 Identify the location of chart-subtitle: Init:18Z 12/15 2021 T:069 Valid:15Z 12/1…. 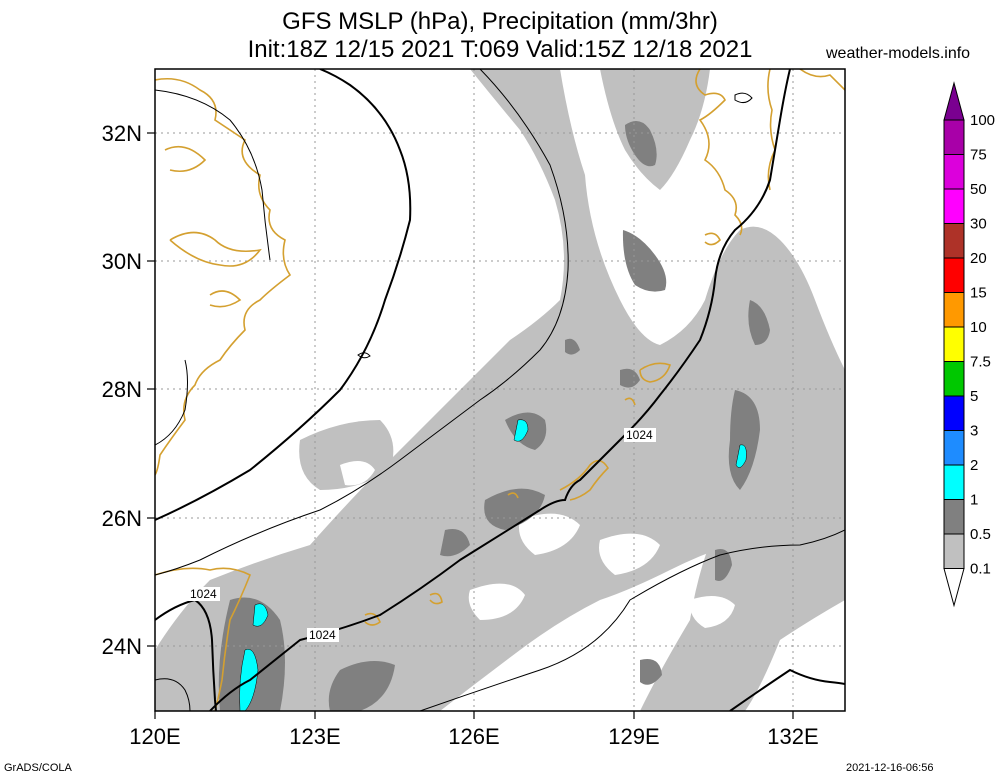
(500, 49).